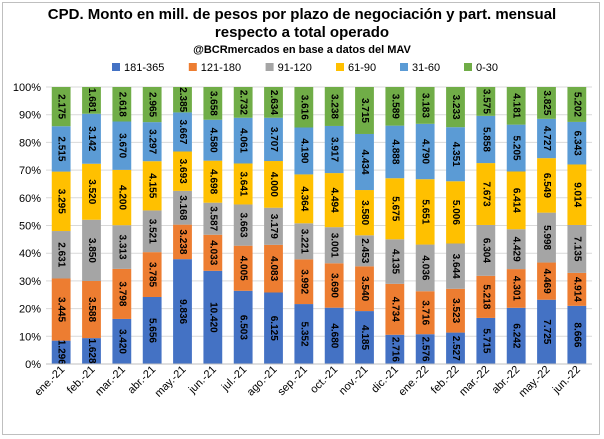 The height and width of the screenshot is (439, 604). Describe the element at coordinates (485, 250) in the screenshot. I see `data-label: 6.304` at that location.